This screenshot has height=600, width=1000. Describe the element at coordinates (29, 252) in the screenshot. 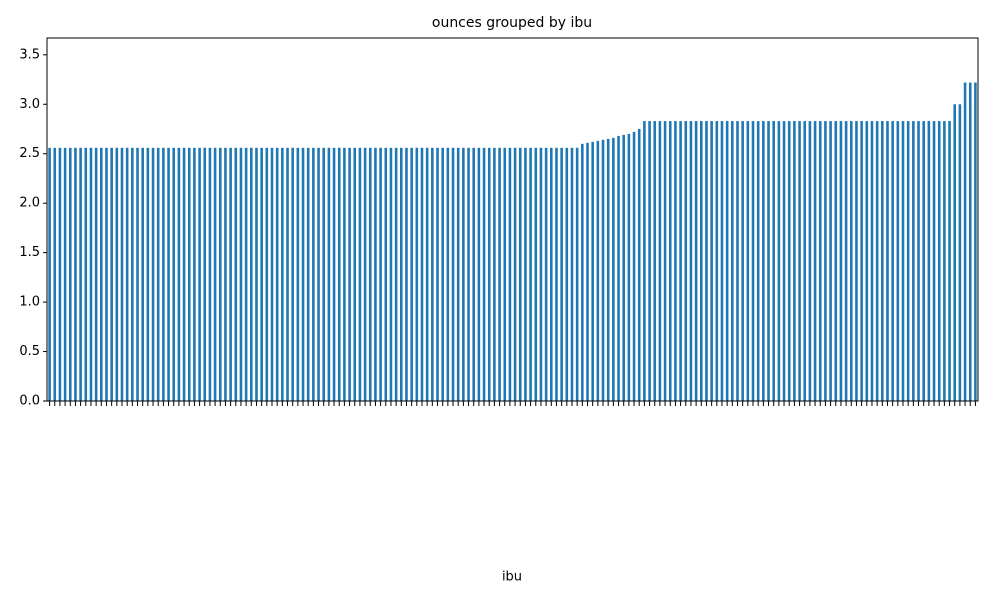

I see `y-tick-label: 1.5` at that location.